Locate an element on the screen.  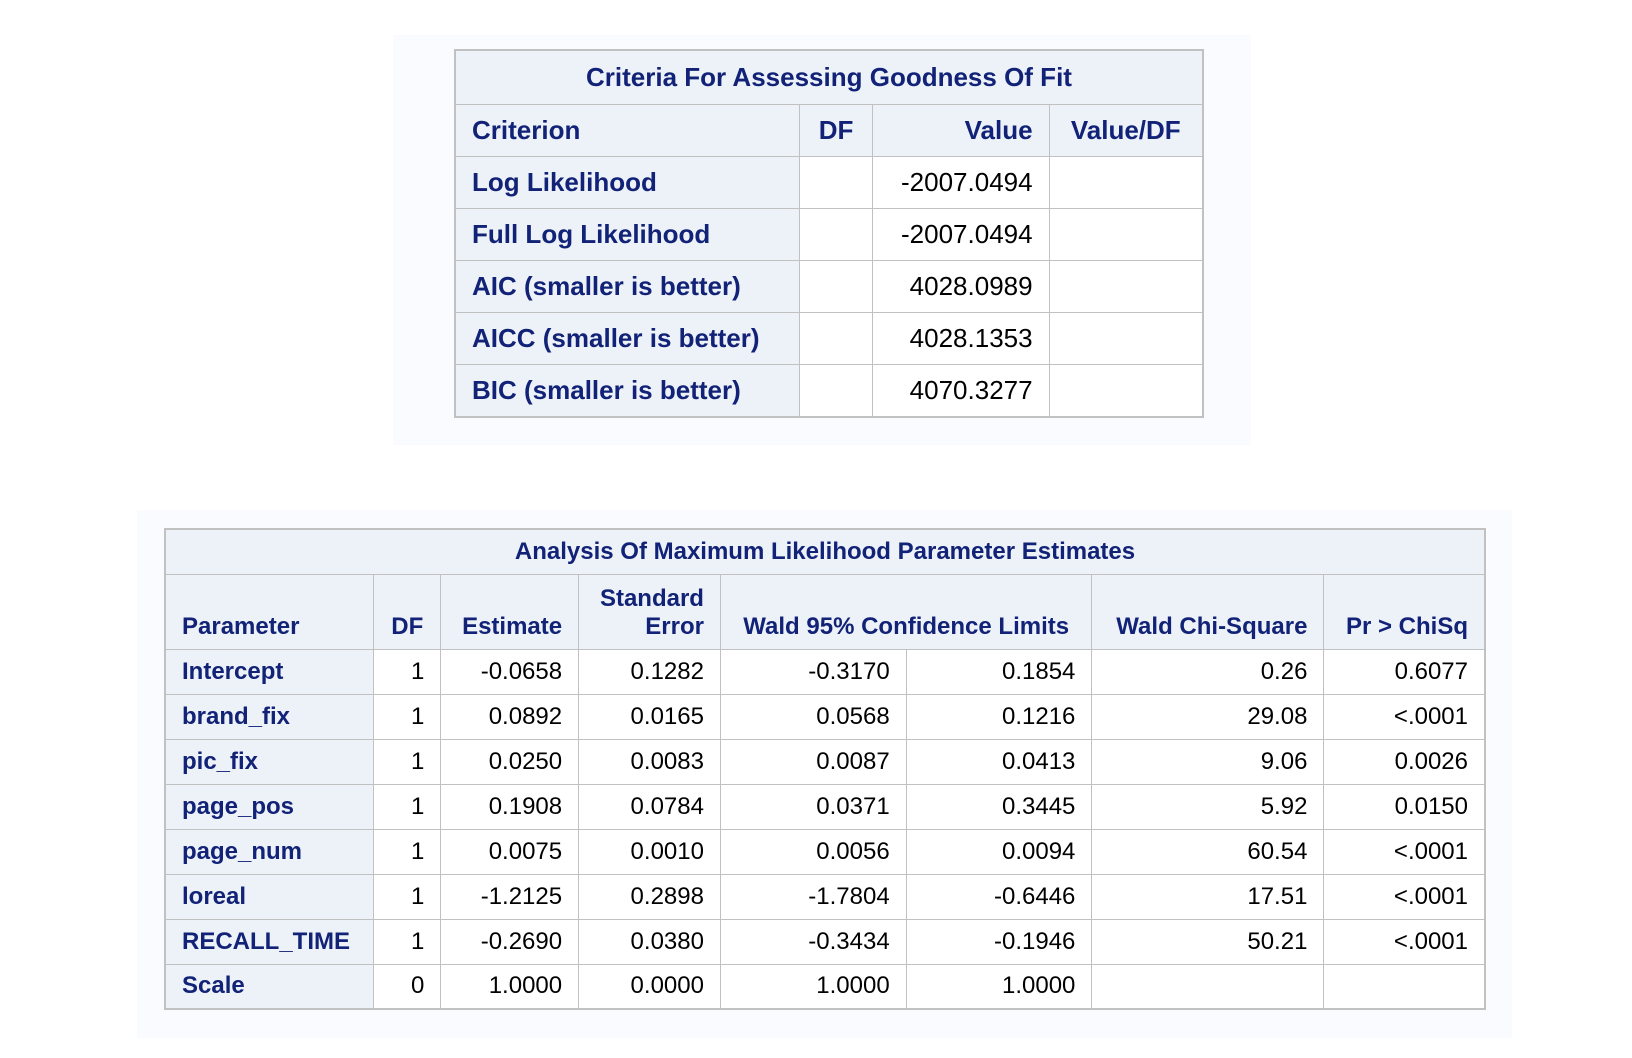
col-header-criterion: Criterion is located at coordinates (627, 130).